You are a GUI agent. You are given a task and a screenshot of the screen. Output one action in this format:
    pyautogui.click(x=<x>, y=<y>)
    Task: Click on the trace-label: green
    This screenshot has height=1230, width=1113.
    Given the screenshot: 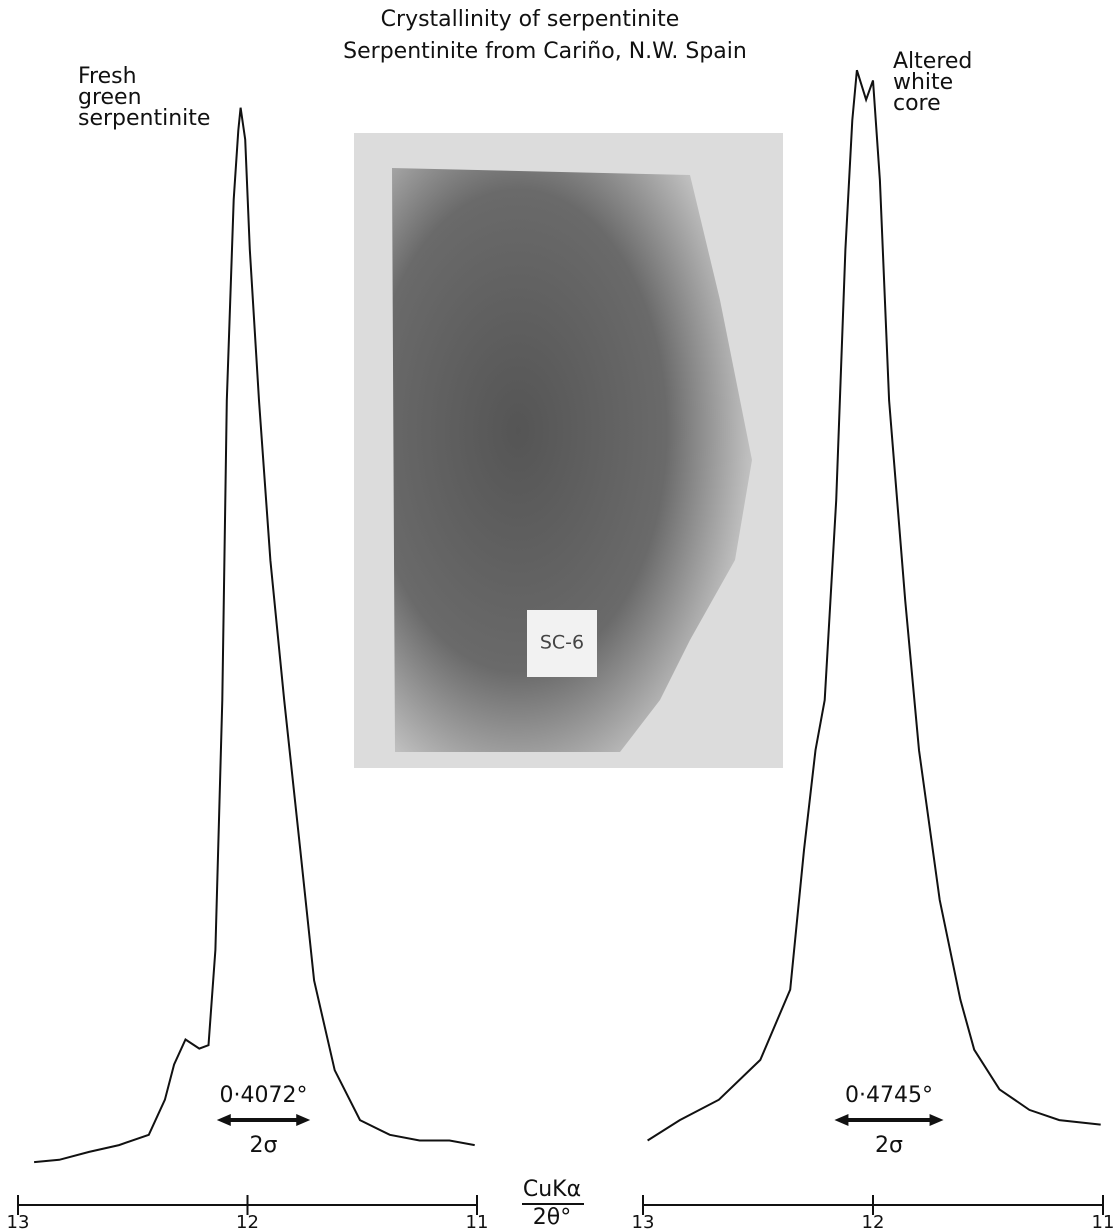 What is the action you would take?
    pyautogui.click(x=110, y=97)
    